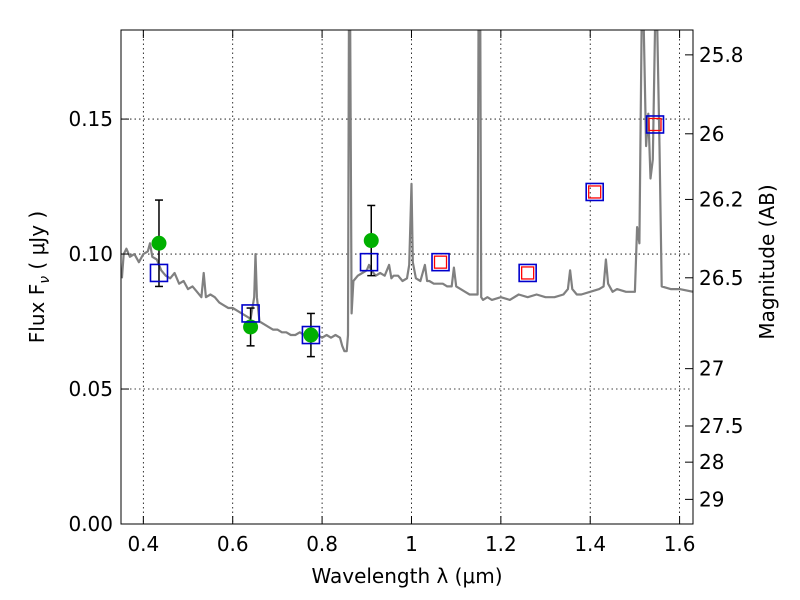 This screenshot has width=800, height=600. I want to click on right-tick-label: 27.5, so click(721, 426).